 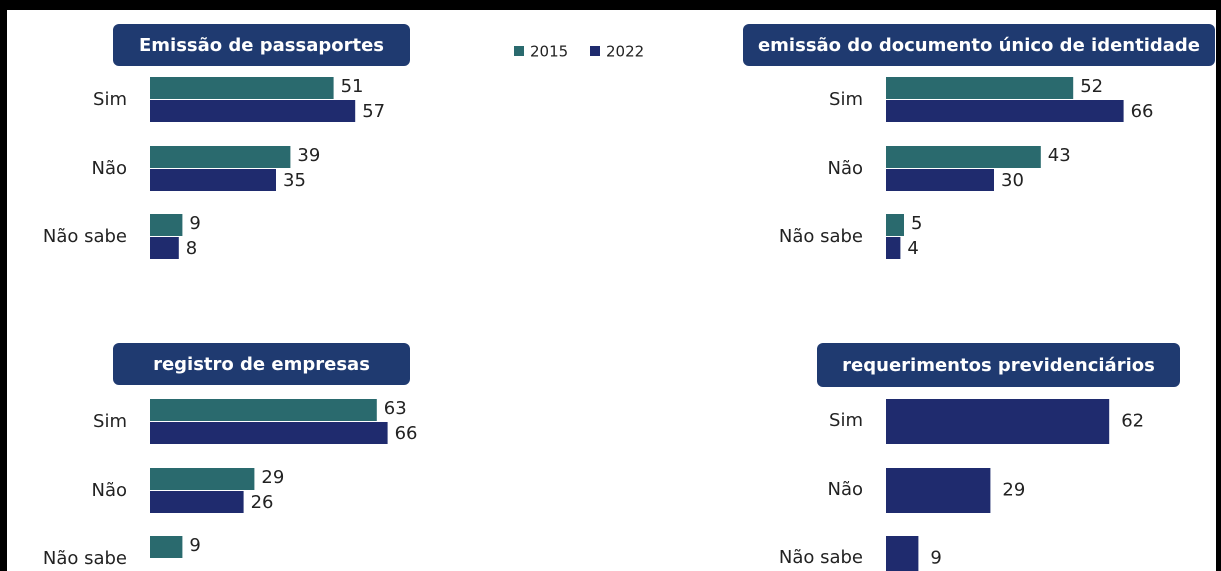 I want to click on value-label: 62, so click(x=1132, y=421).